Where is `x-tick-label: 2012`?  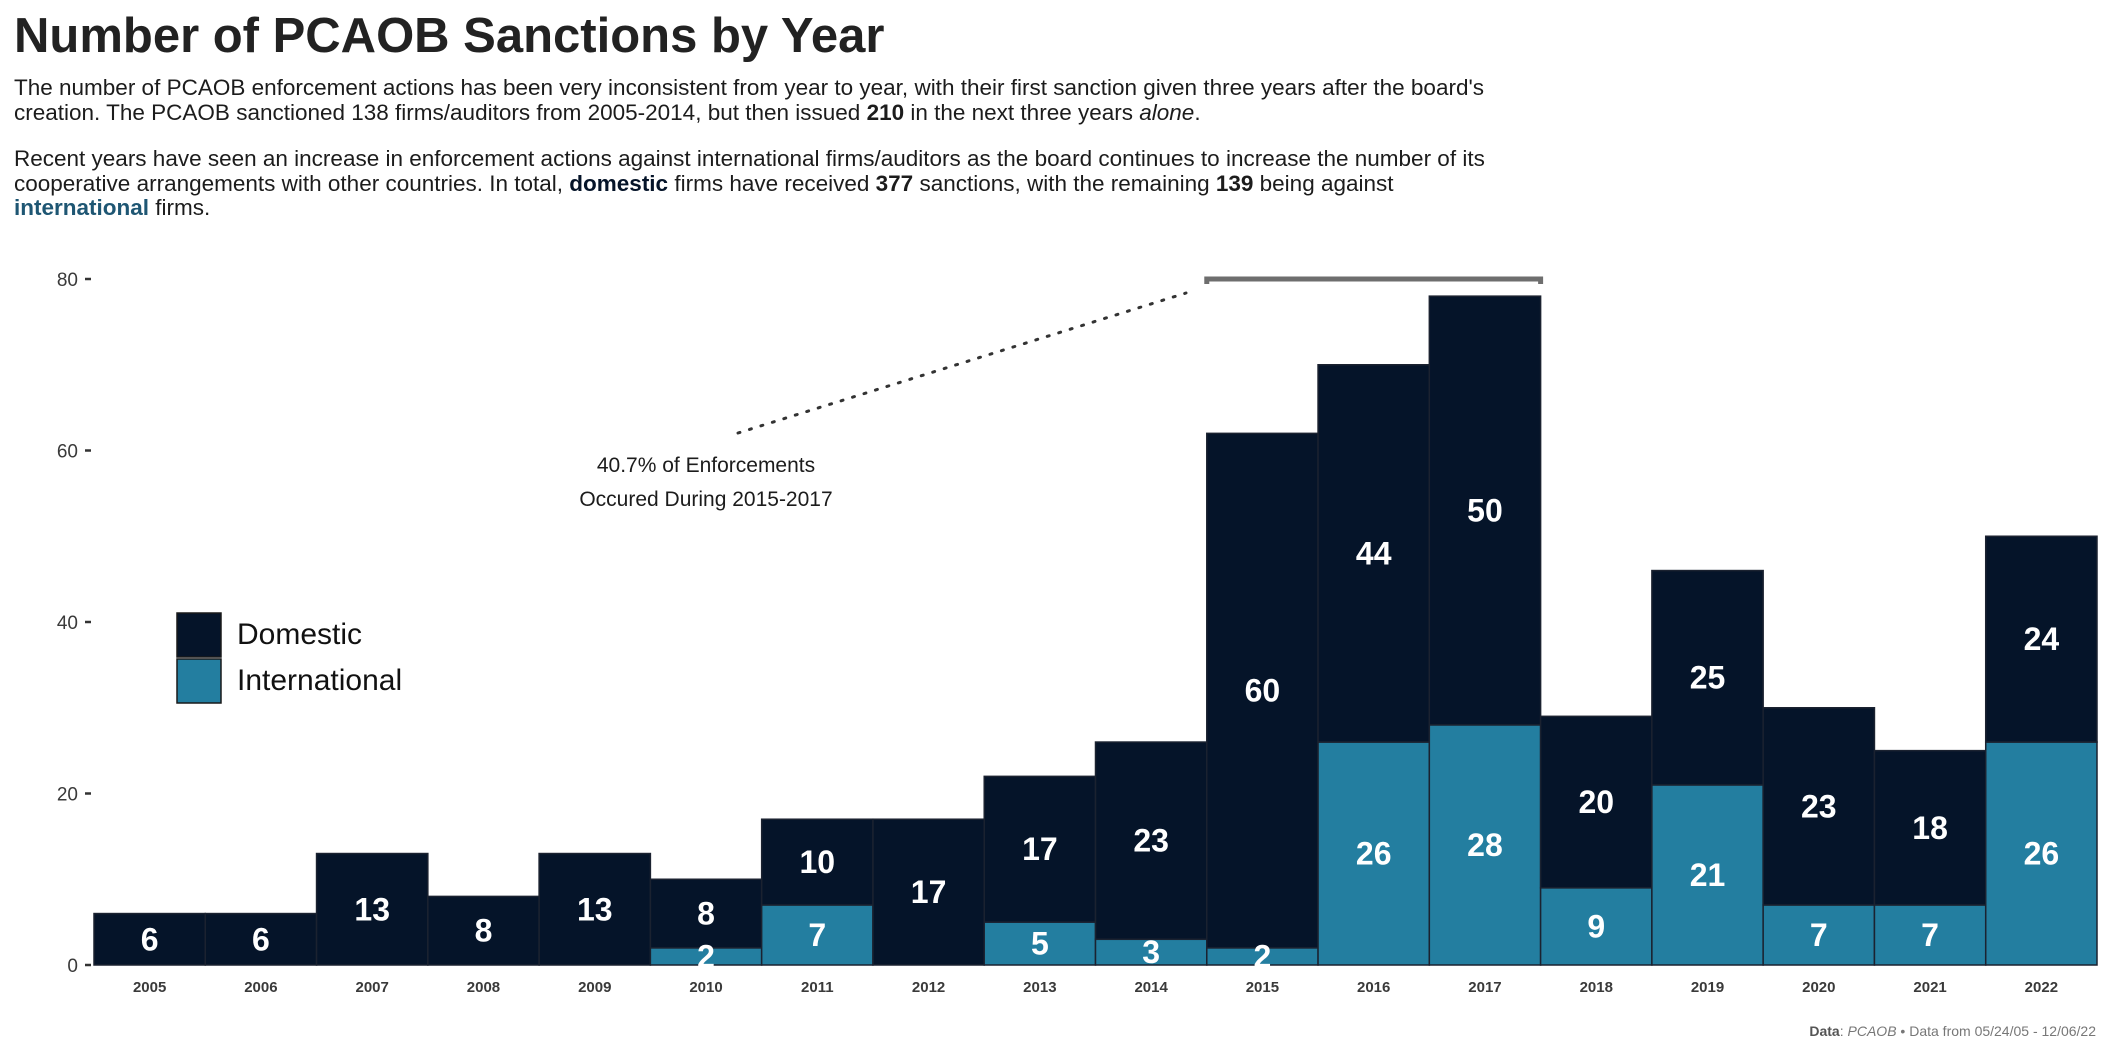 x-tick-label: 2012 is located at coordinates (928, 987).